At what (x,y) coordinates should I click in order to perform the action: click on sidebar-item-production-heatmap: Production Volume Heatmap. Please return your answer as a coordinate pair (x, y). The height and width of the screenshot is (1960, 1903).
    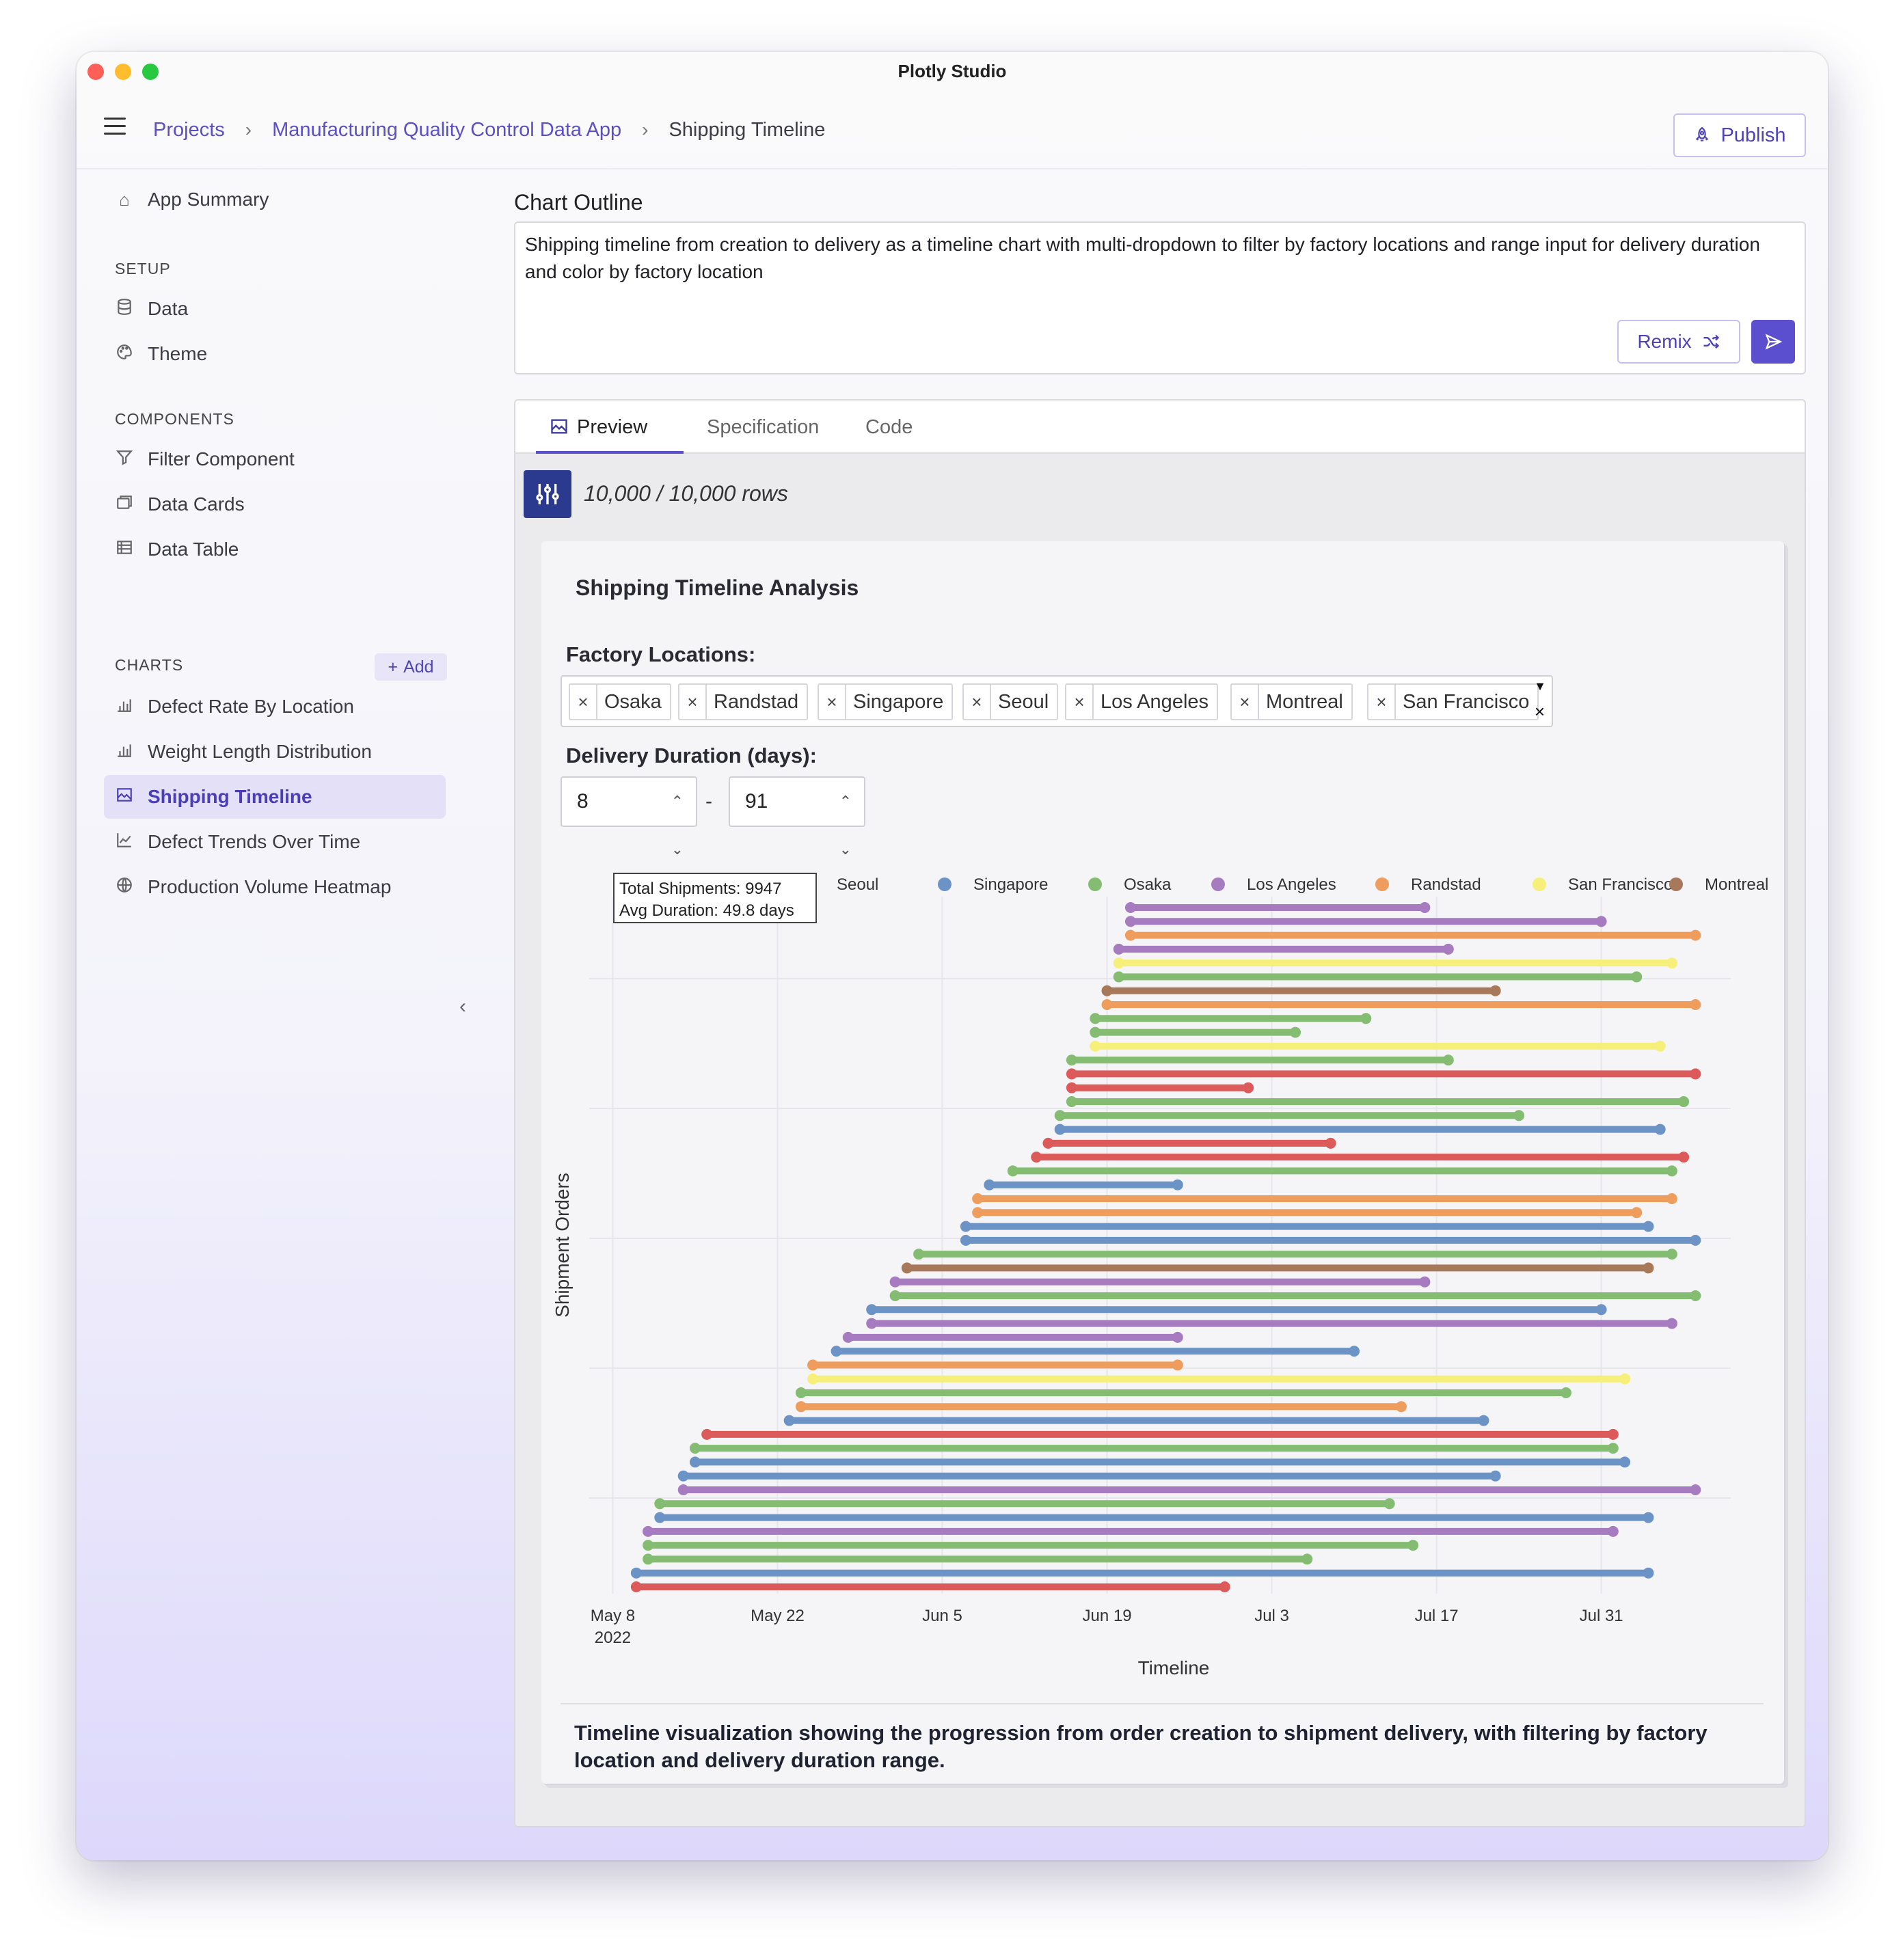
    Looking at the image, I should click on (275, 887).